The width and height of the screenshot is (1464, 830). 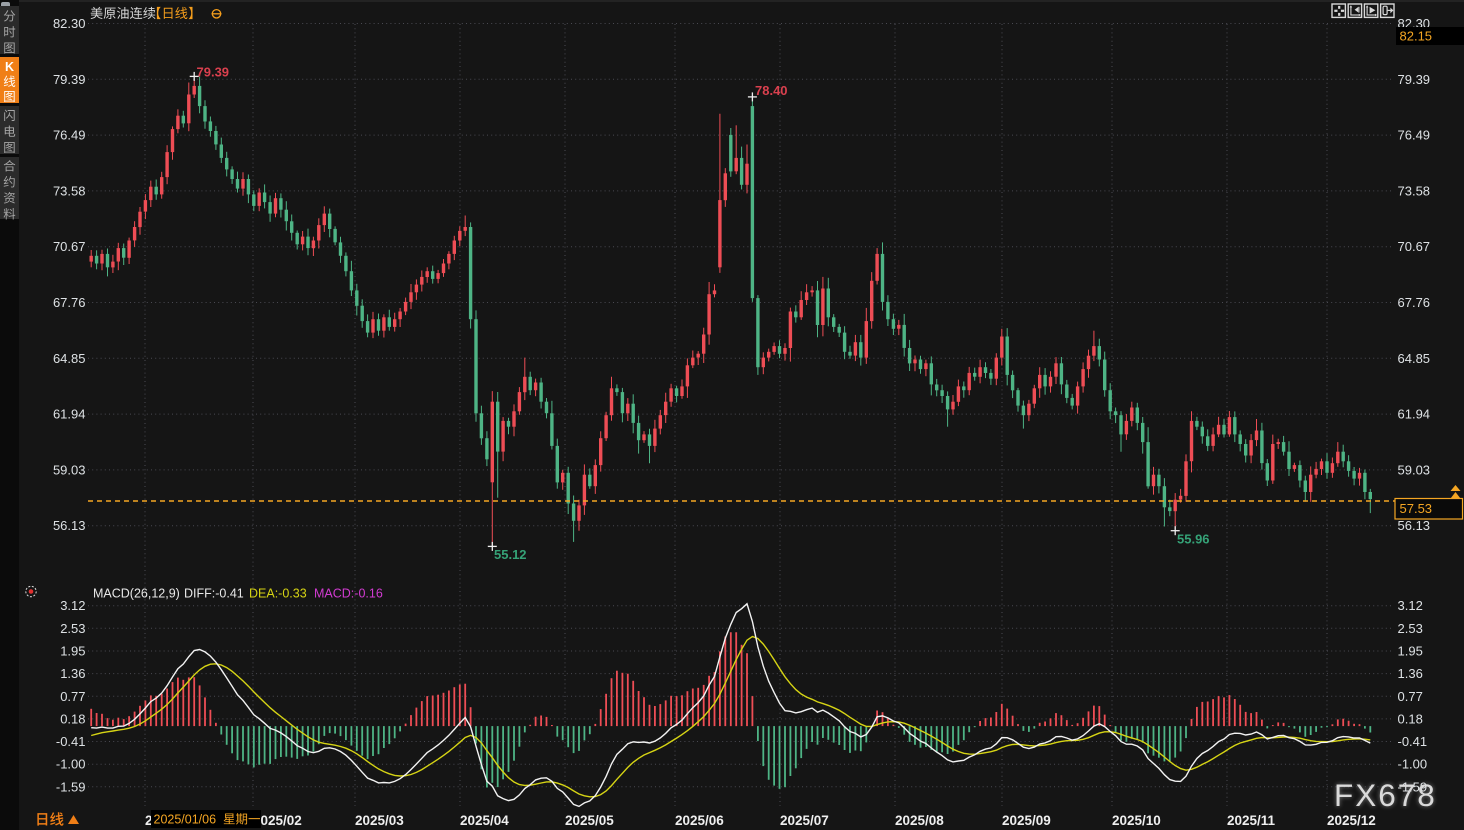 I want to click on svg-text: 57.53, so click(x=1416, y=508).